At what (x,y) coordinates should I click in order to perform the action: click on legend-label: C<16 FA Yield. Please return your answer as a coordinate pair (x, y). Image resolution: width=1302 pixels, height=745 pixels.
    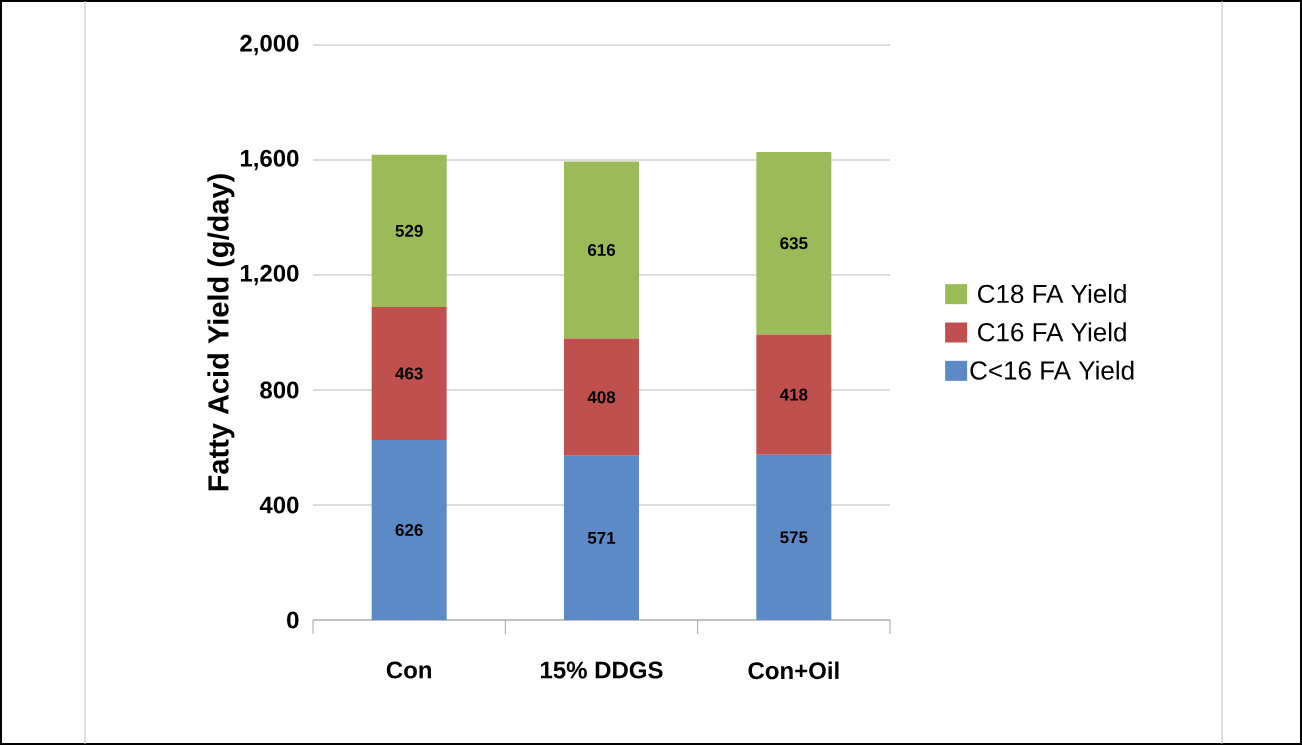
    Looking at the image, I should click on (1052, 370).